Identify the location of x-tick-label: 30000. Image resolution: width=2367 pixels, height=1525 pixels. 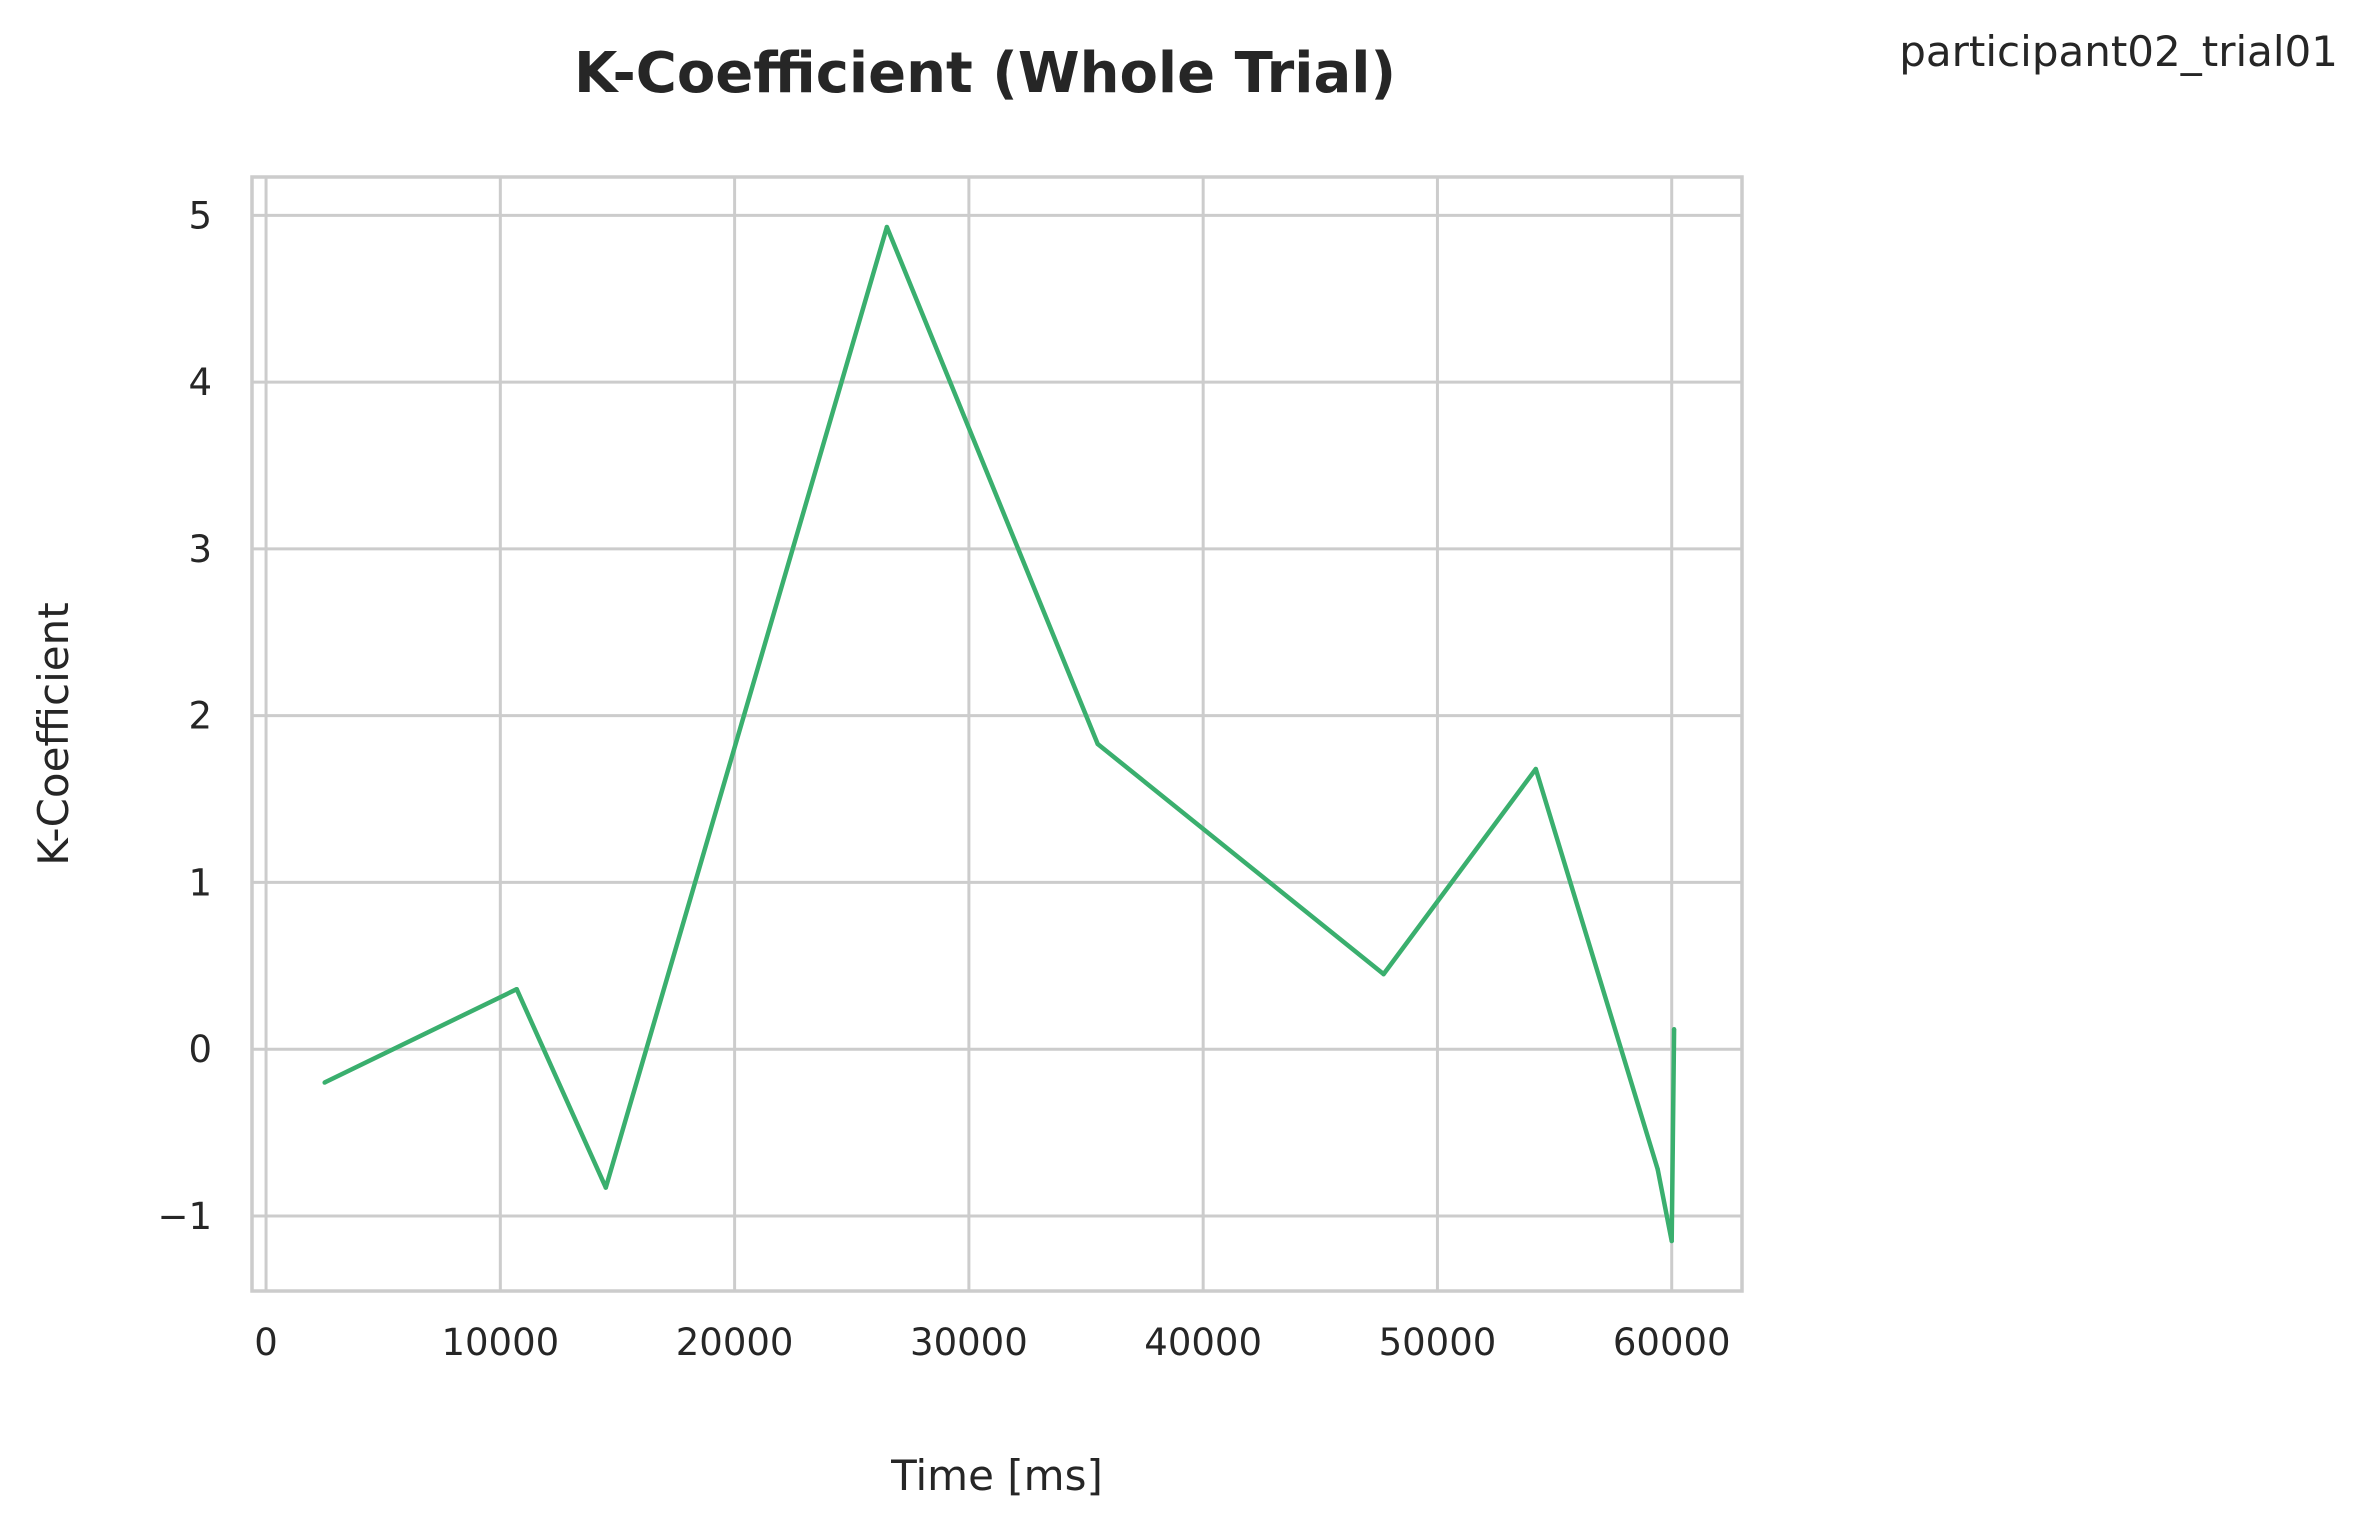
(969, 1342).